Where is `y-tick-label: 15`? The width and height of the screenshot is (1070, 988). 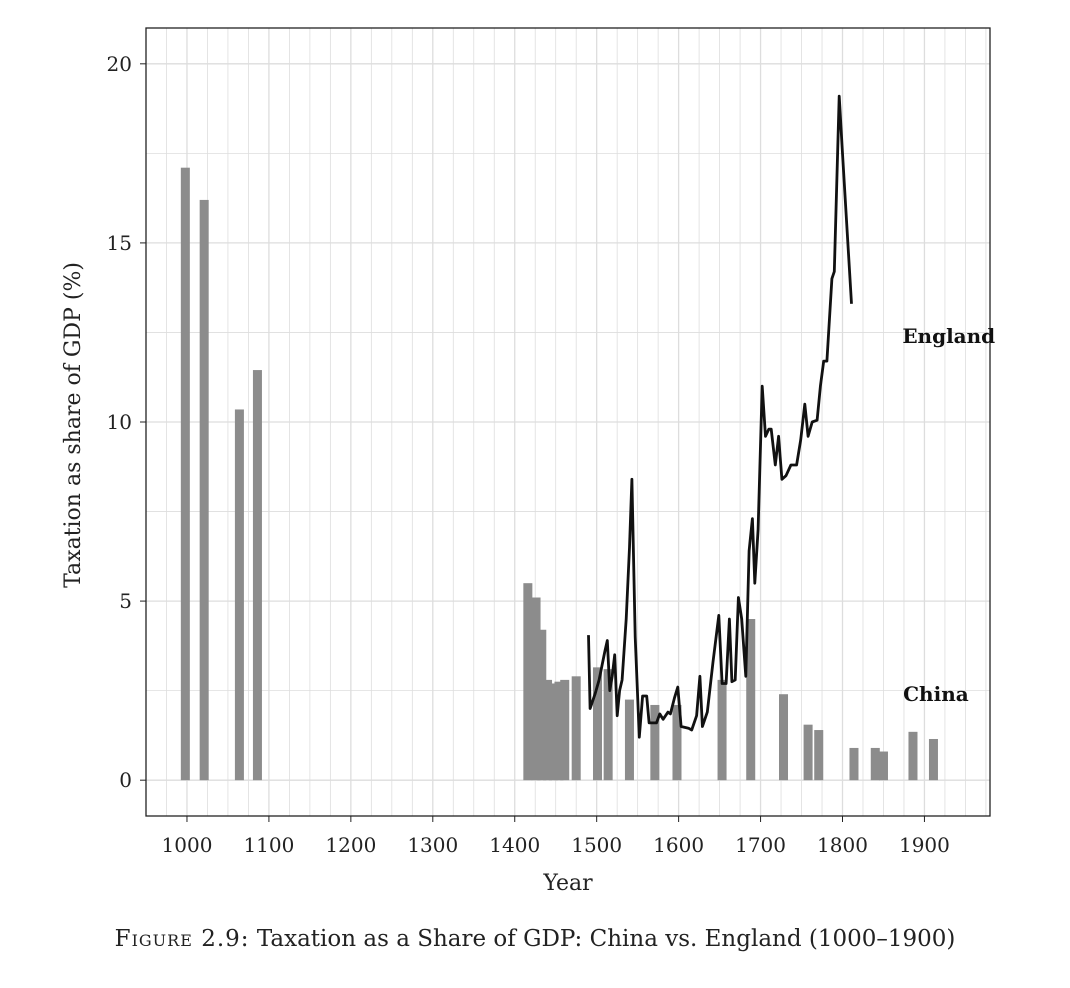 y-tick-label: 15 is located at coordinates (119, 243).